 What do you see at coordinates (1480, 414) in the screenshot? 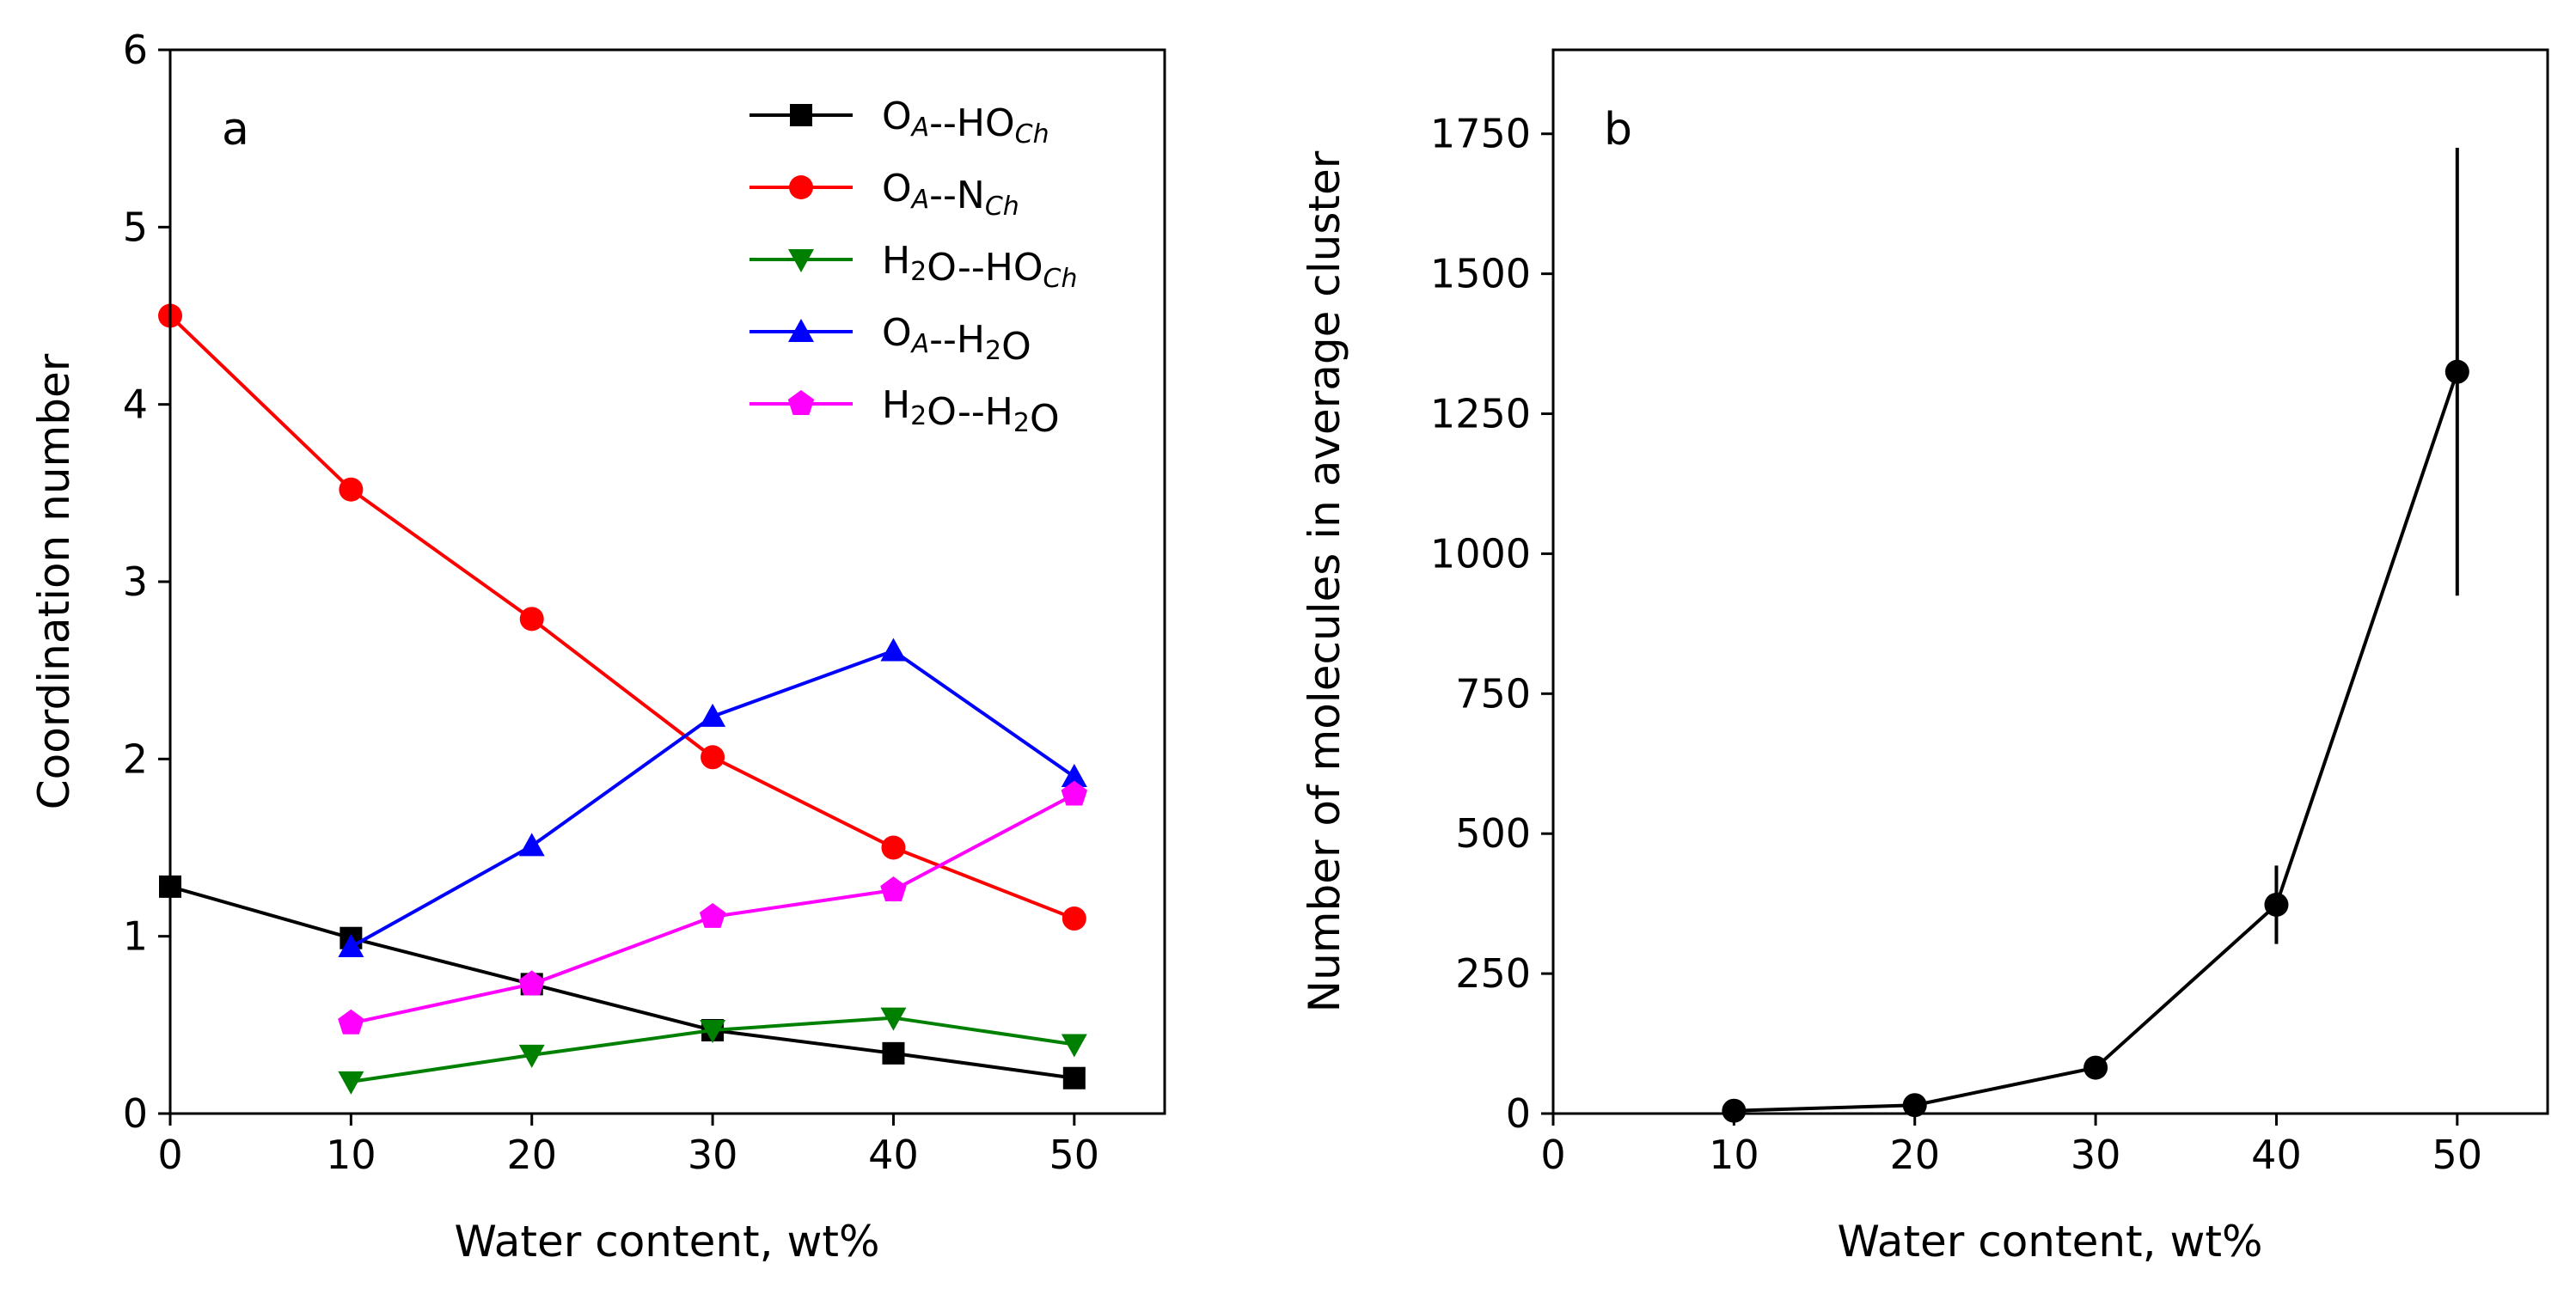
I see `panel-b-ytick-label: 1250` at bounding box center [1480, 414].